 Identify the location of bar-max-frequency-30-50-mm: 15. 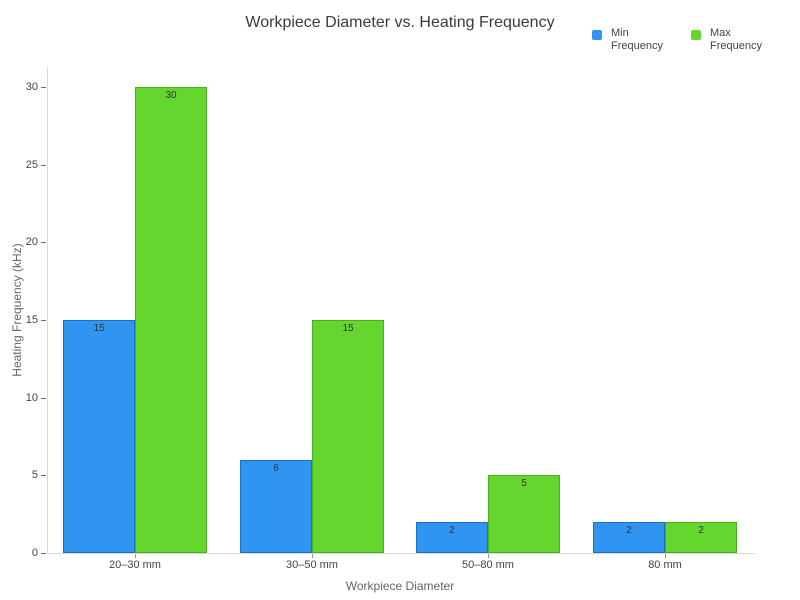
(348, 436).